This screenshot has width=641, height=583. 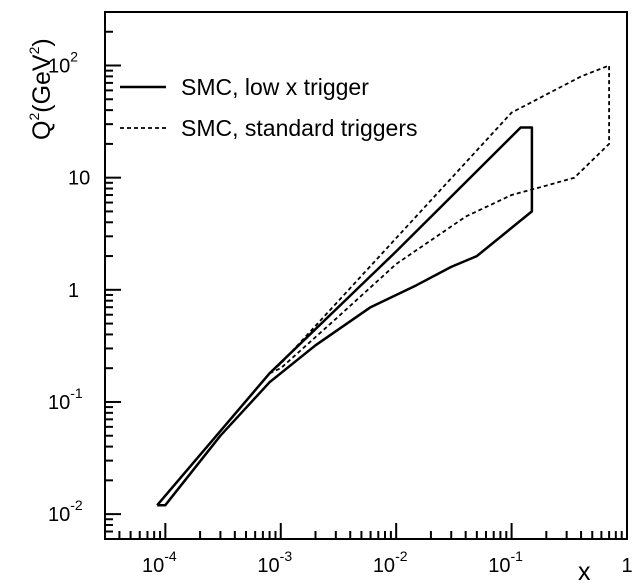 I want to click on y-tick-label: 1, so click(x=73, y=291).